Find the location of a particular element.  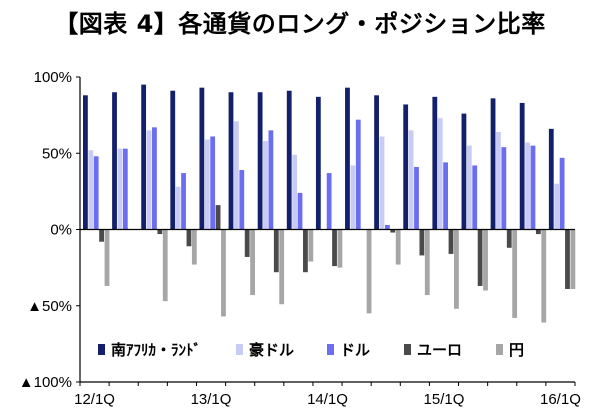

legend-label: 円 is located at coordinates (516, 350).